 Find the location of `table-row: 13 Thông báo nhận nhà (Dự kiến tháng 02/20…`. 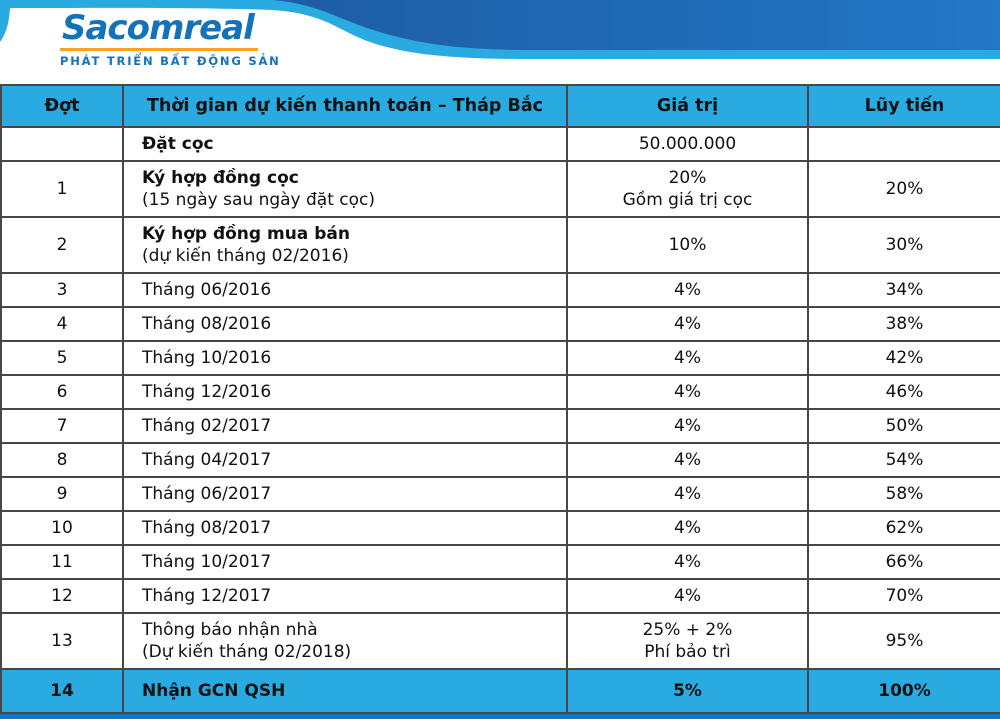

table-row: 13 Thông báo nhận nhà (Dự kiến tháng 02/20… is located at coordinates (500, 641).